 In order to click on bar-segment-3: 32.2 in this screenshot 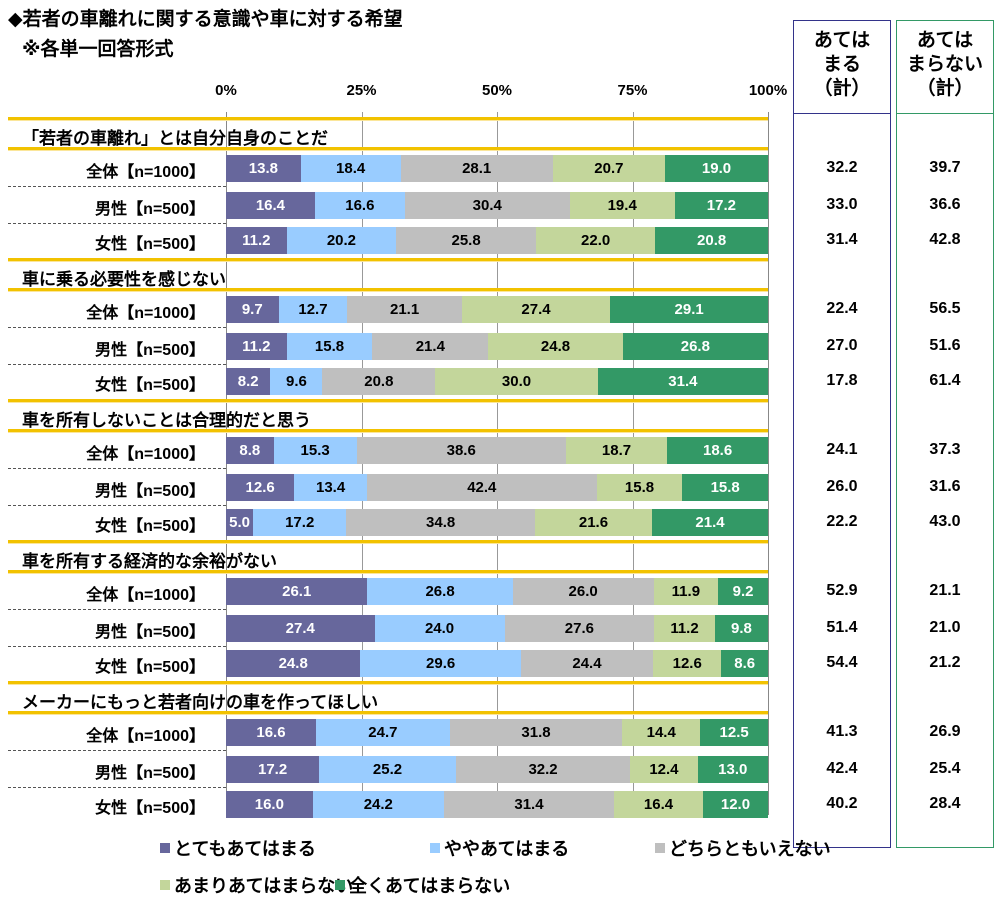, I will do `click(543, 769)`.